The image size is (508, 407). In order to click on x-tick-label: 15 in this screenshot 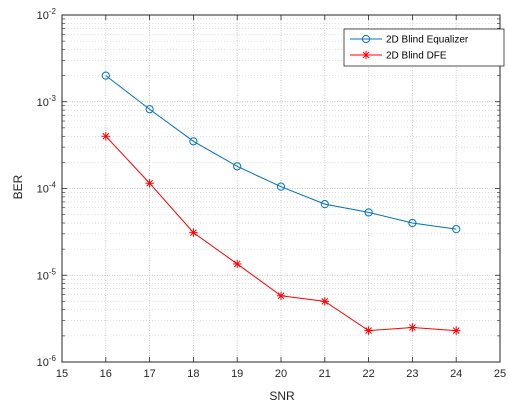, I will do `click(62, 374)`.